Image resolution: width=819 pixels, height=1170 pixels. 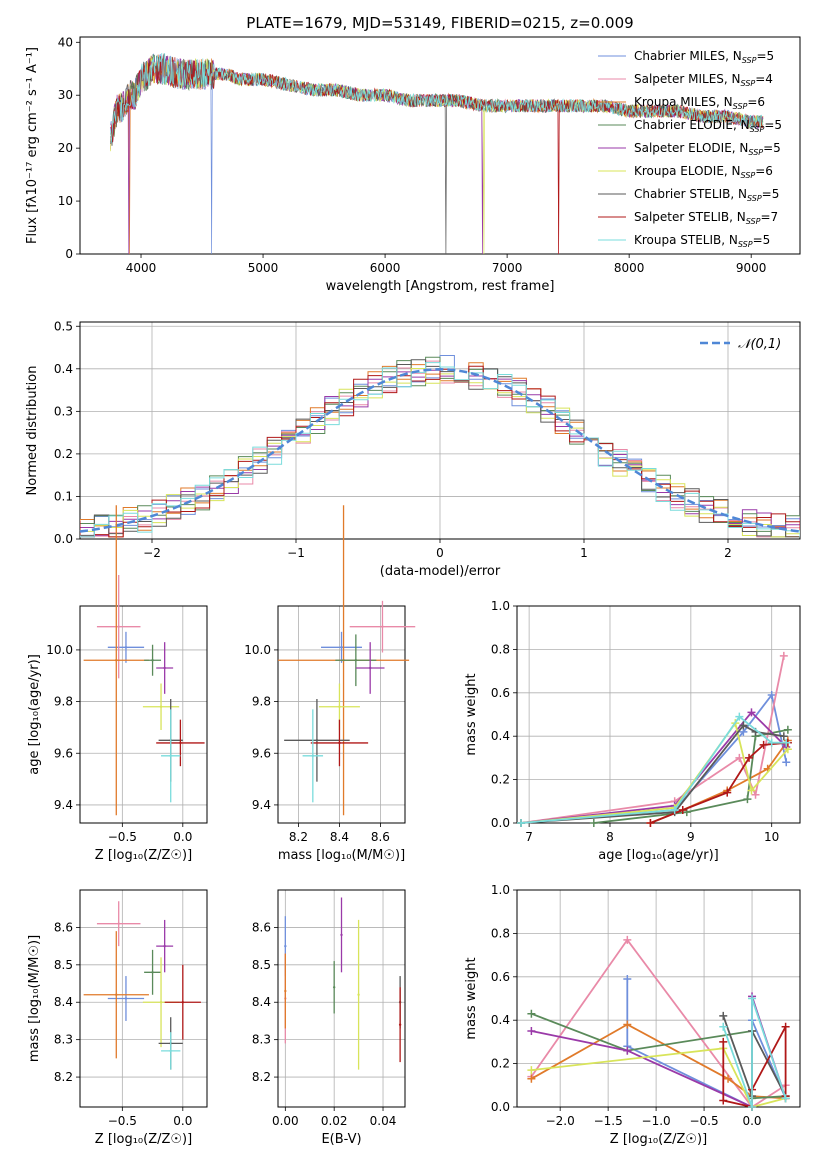 I want to click on normal-curve, so click(x=440, y=450).